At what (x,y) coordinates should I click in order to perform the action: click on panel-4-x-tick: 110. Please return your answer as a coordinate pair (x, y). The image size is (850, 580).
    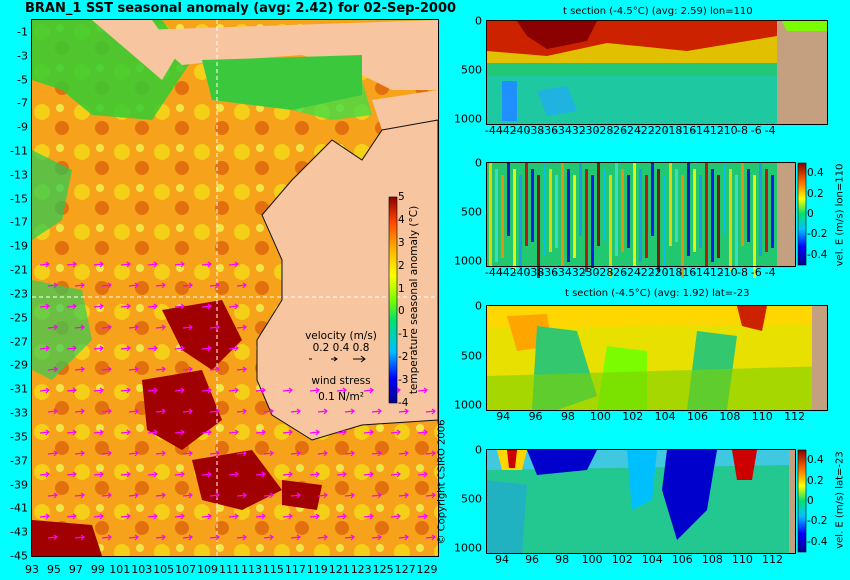
    Looking at the image, I should click on (742, 559).